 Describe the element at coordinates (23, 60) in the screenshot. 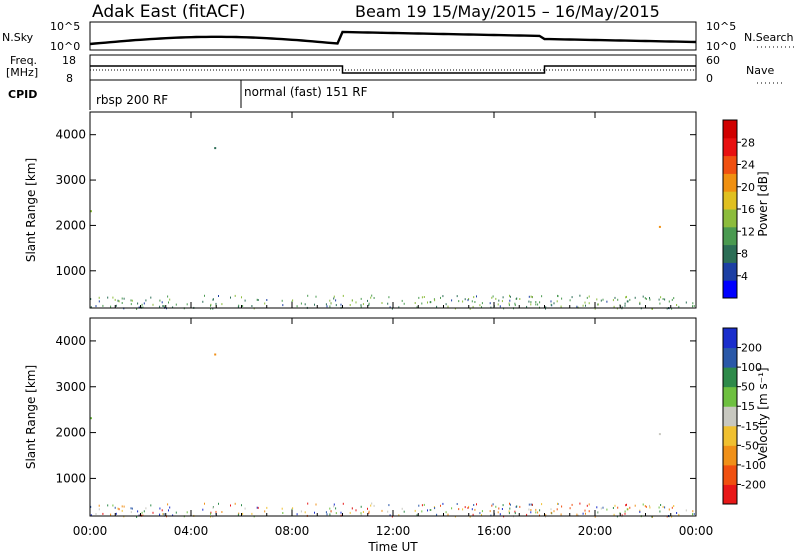

I see `freq-label: Freq.` at that location.